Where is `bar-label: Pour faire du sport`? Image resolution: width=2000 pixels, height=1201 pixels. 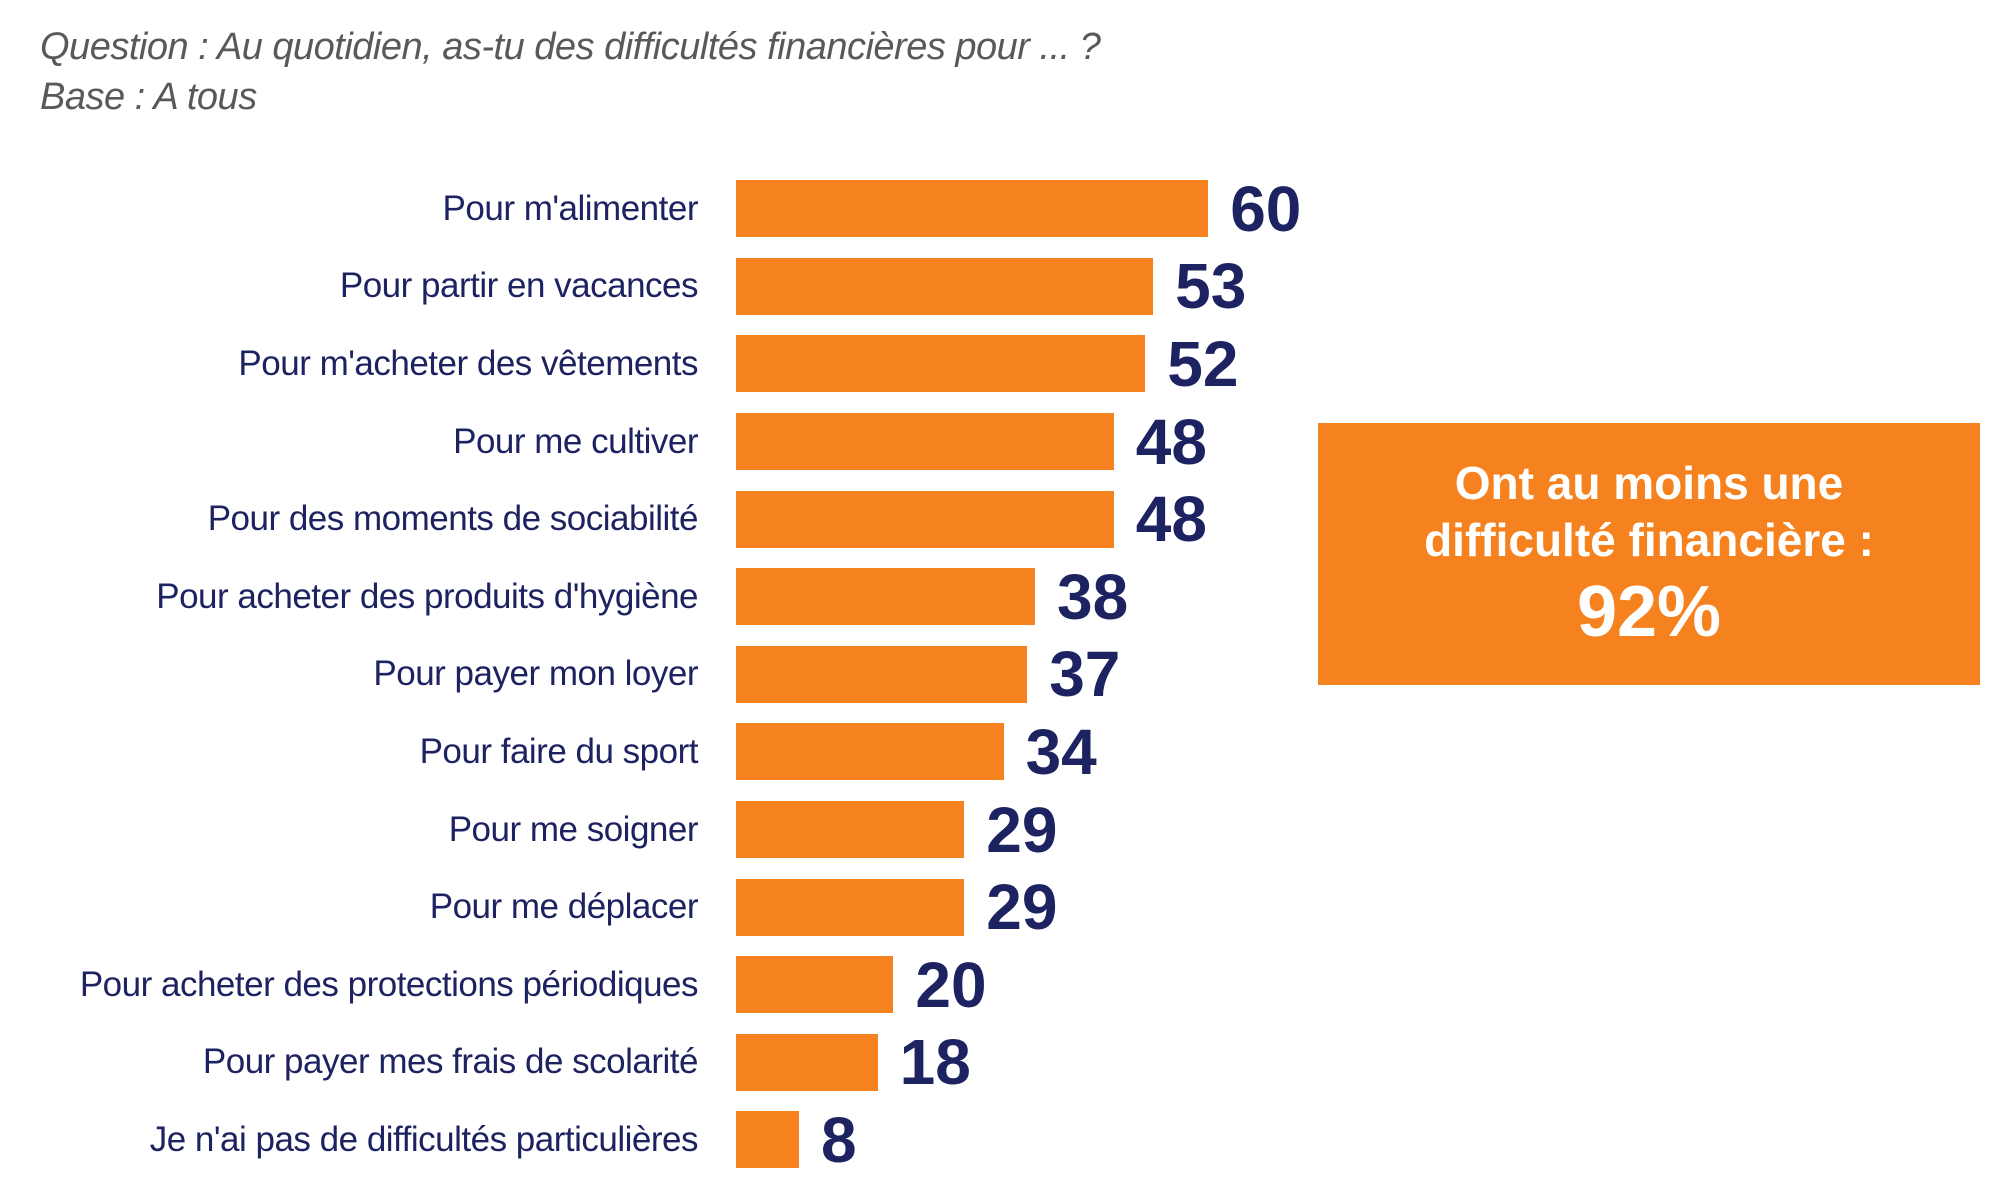 bar-label: Pour faire du sport is located at coordinates (559, 751).